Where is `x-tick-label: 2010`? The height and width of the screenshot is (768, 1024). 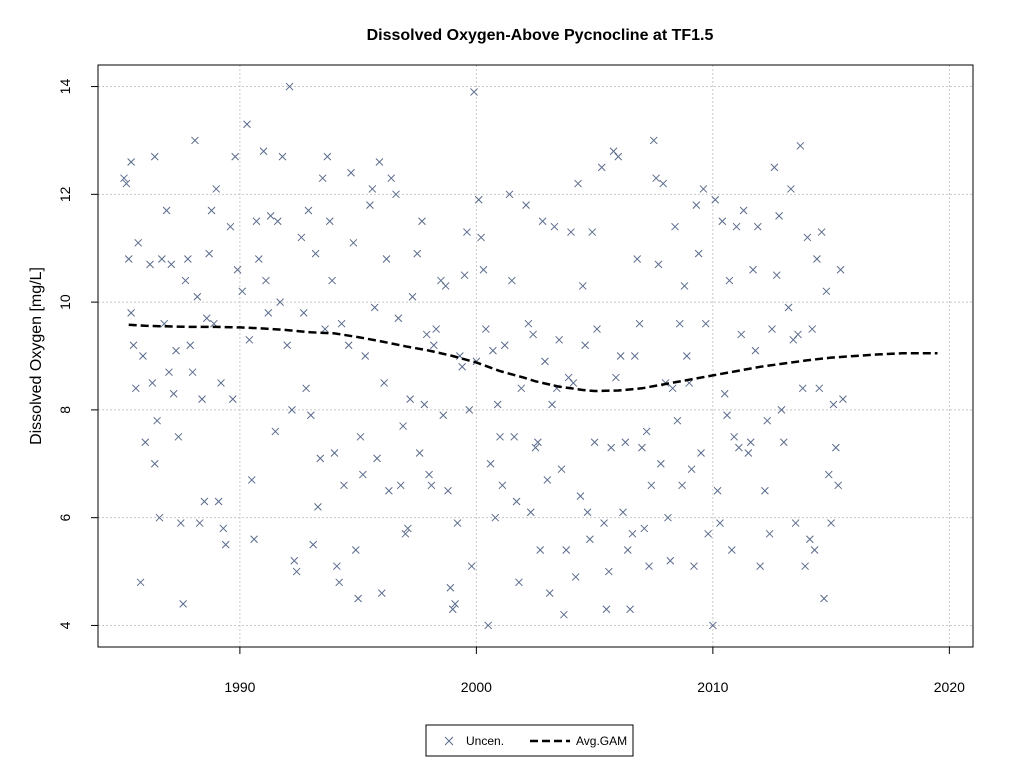
x-tick-label: 2010 is located at coordinates (712, 687).